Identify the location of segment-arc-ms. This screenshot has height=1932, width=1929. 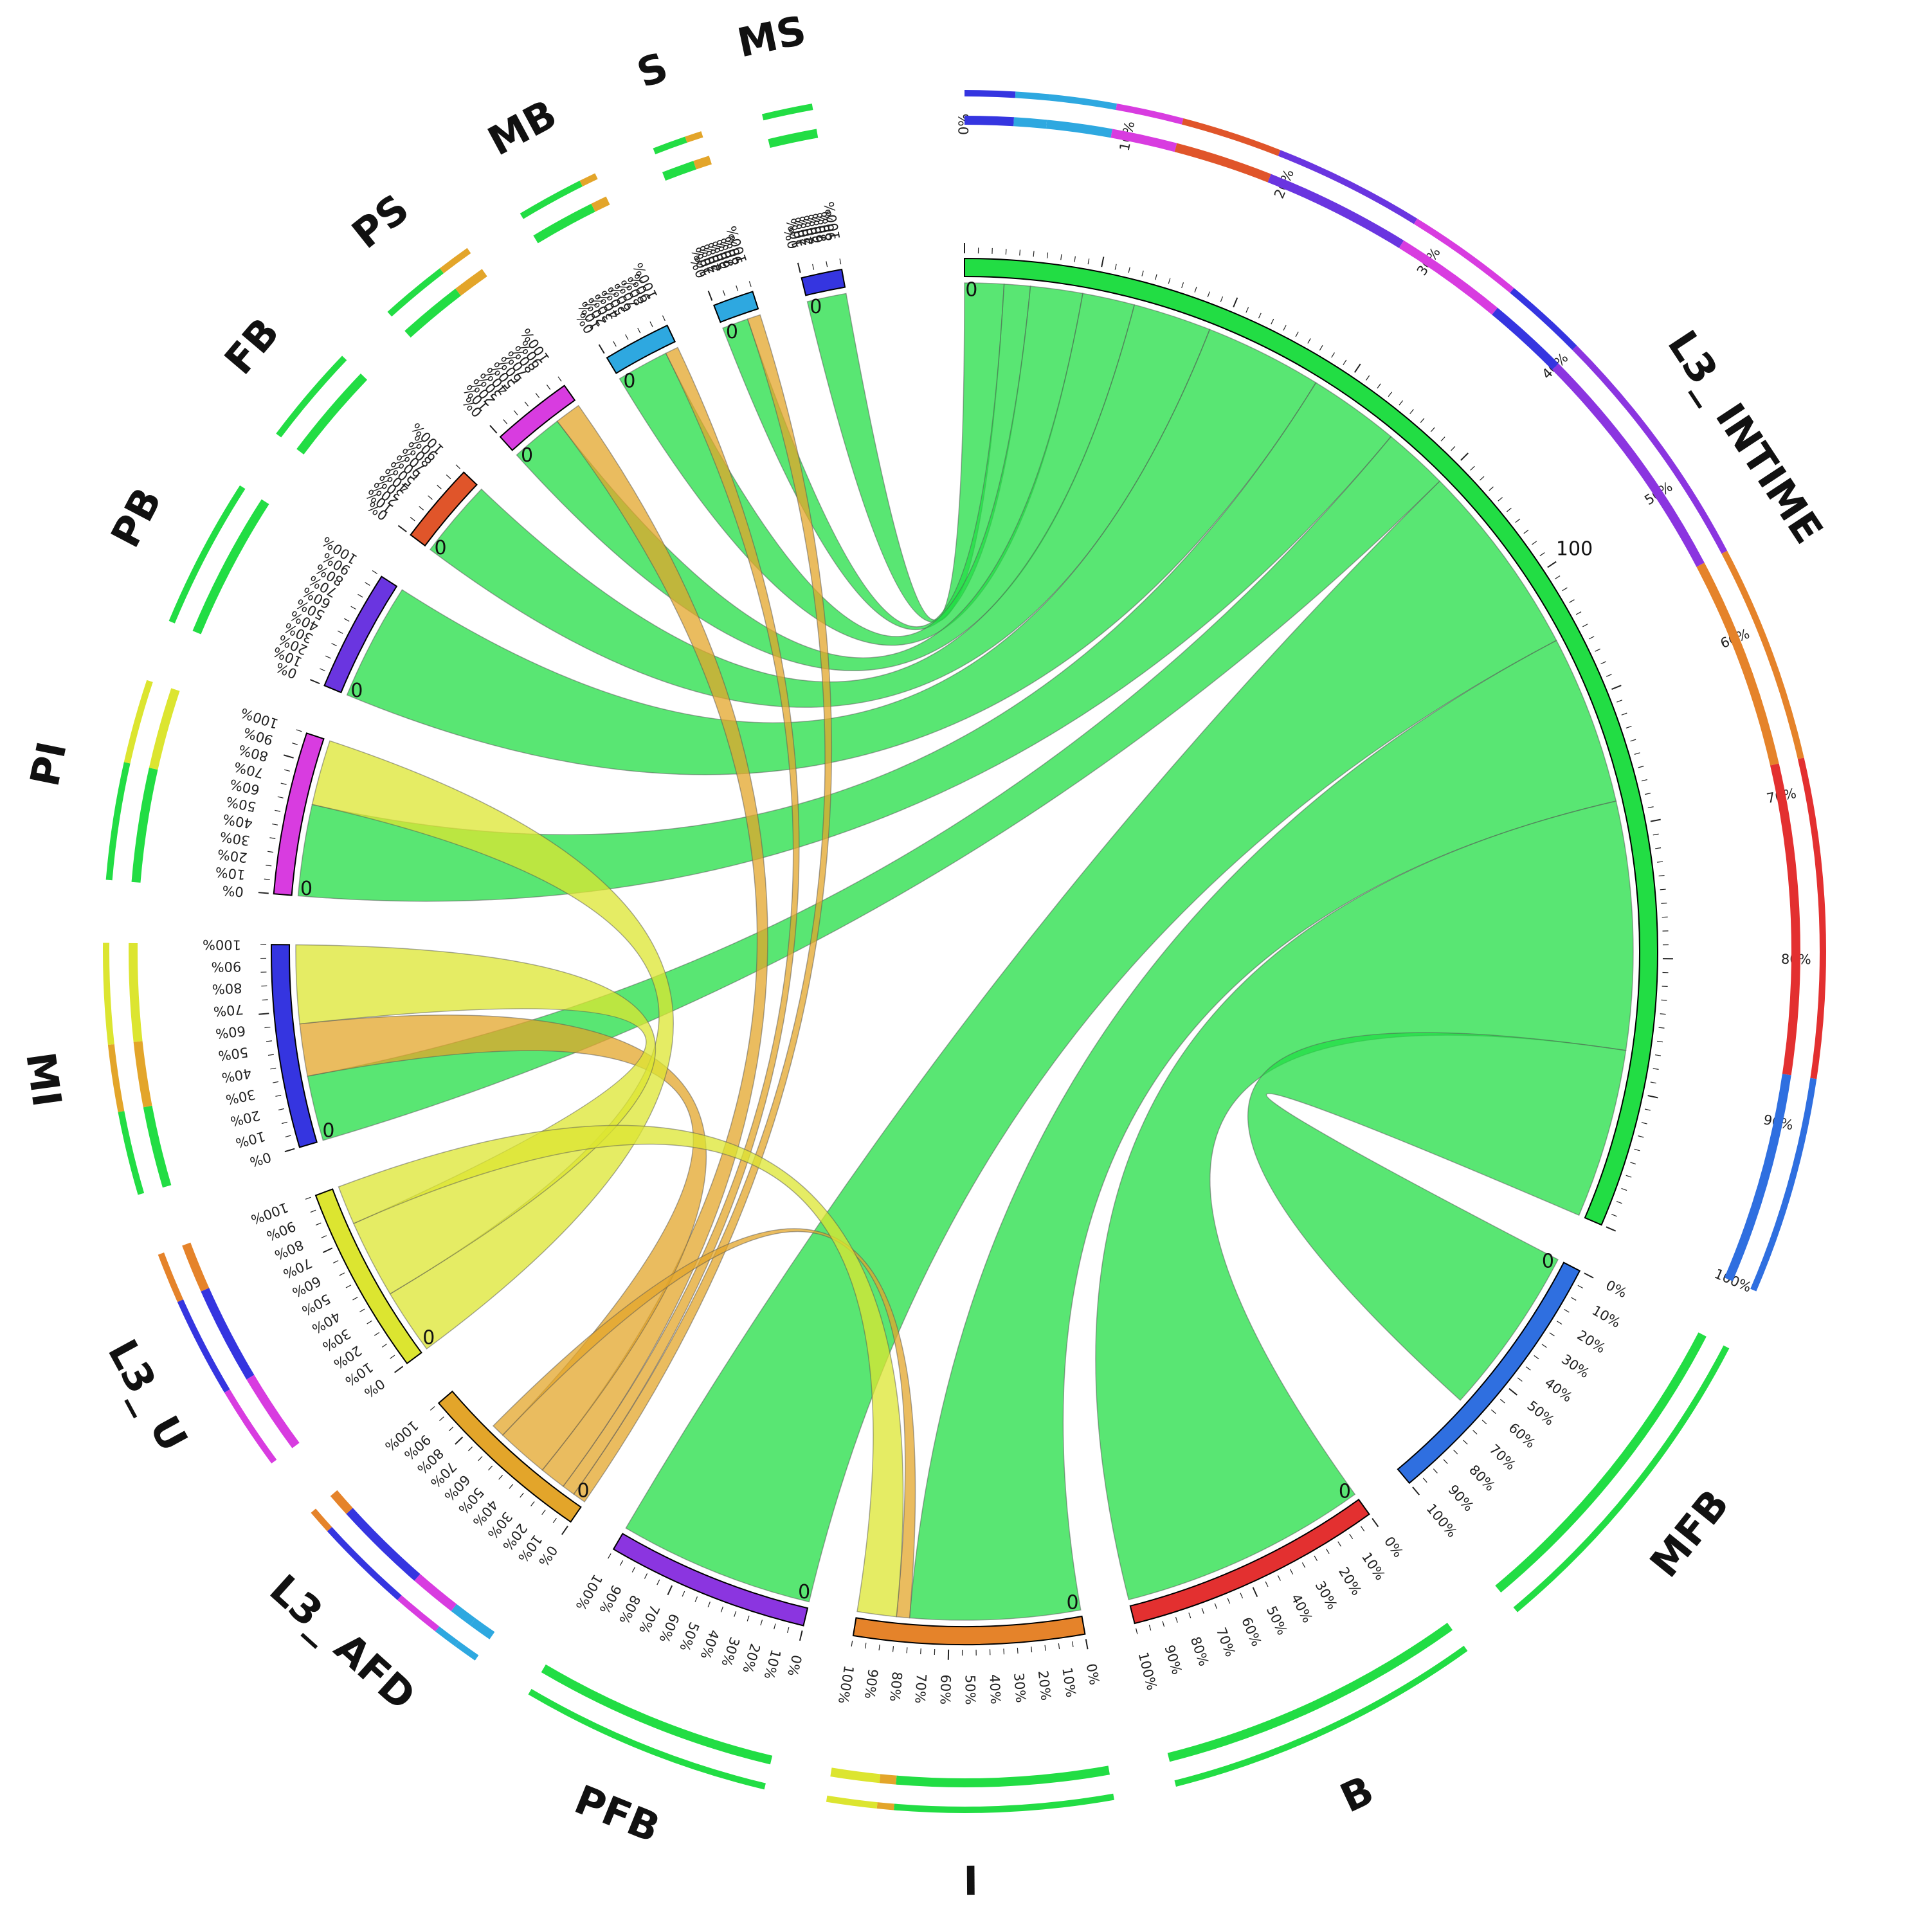
(823, 282).